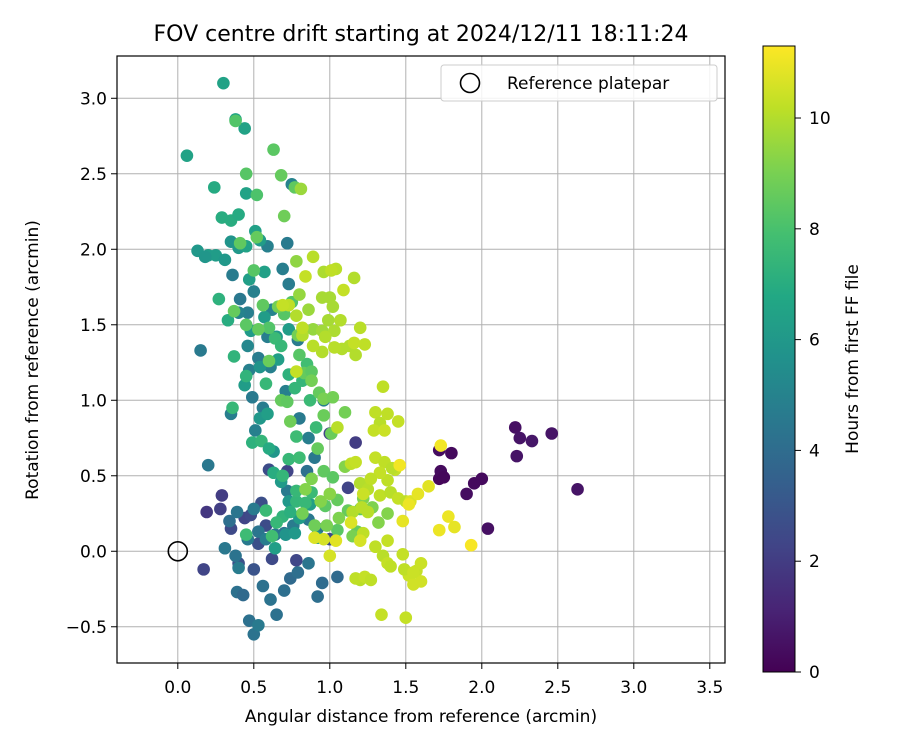  What do you see at coordinates (481, 688) in the screenshot?
I see `x-tick-label: 2.0` at bounding box center [481, 688].